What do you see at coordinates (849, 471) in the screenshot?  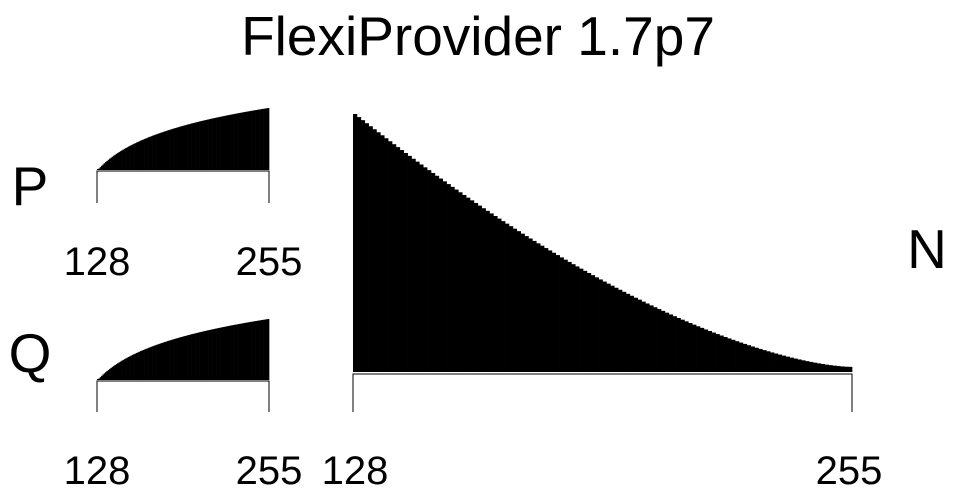 I see `tick-label-n-max: 255` at bounding box center [849, 471].